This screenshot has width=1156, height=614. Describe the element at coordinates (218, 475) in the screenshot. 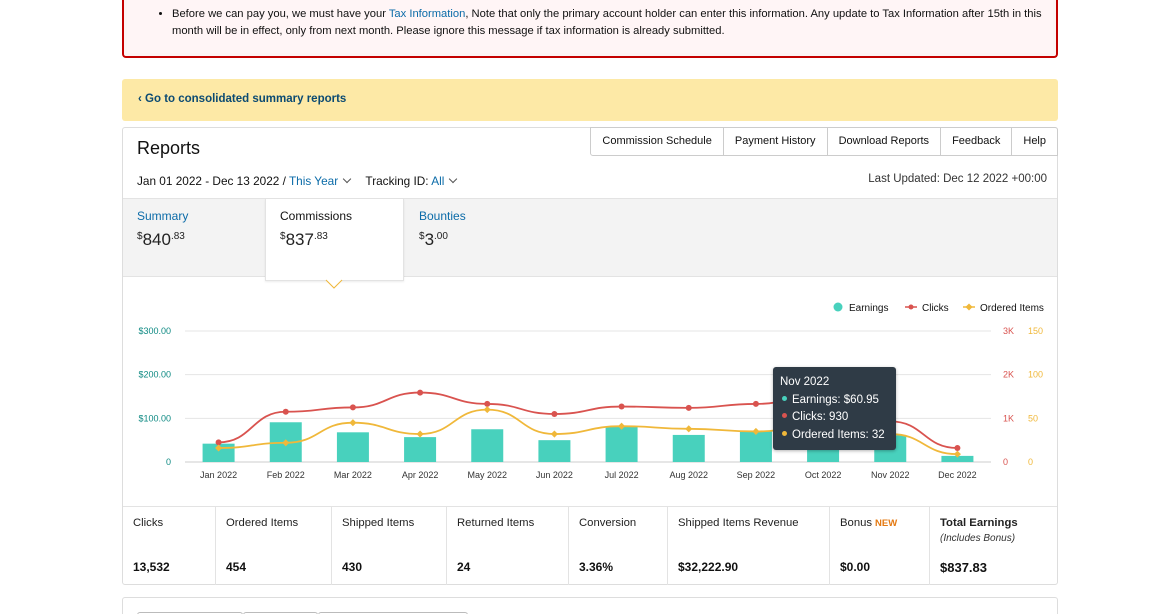

I see `x-axis-tick: Jan 2022` at that location.